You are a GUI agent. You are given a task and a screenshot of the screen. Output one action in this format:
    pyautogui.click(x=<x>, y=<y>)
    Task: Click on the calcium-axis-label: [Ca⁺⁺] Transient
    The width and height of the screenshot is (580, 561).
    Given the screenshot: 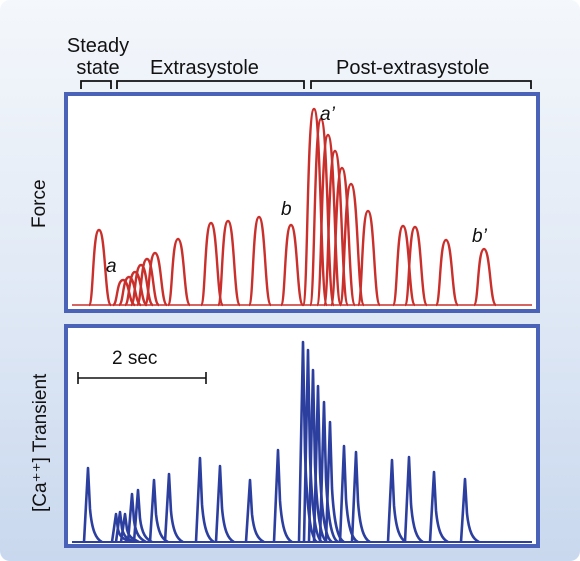 What is the action you would take?
    pyautogui.click(x=40, y=442)
    